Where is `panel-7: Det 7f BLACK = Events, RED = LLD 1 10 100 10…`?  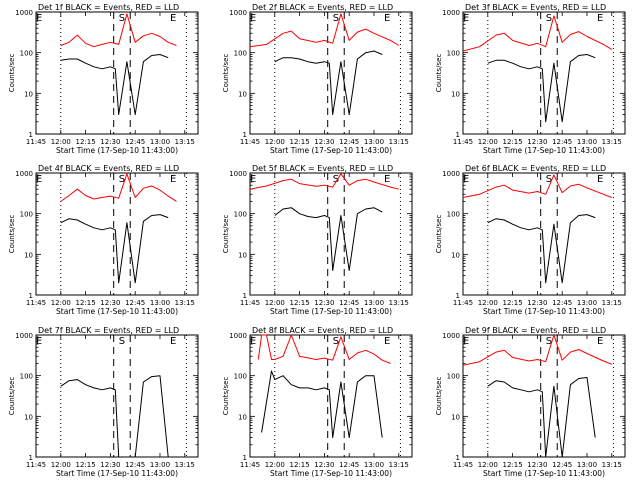
panel-7: Det 7f BLACK = Events, RED = LLD 1 10 100 10… is located at coordinates (103, 402).